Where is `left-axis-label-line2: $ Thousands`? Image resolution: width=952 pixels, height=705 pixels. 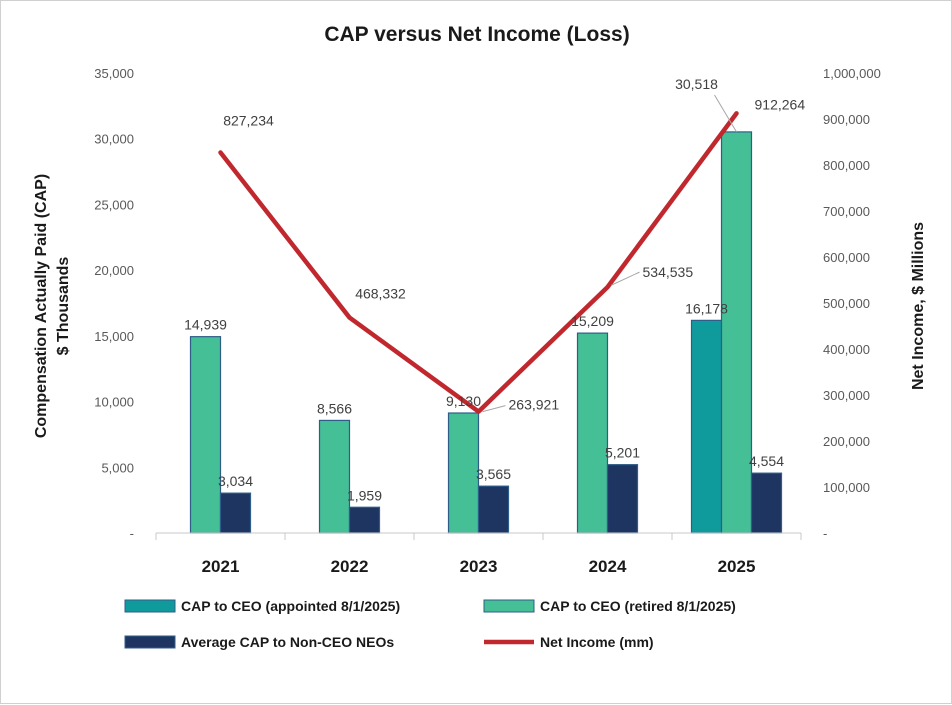 left-axis-label-line2: $ Thousands is located at coordinates (63, 306).